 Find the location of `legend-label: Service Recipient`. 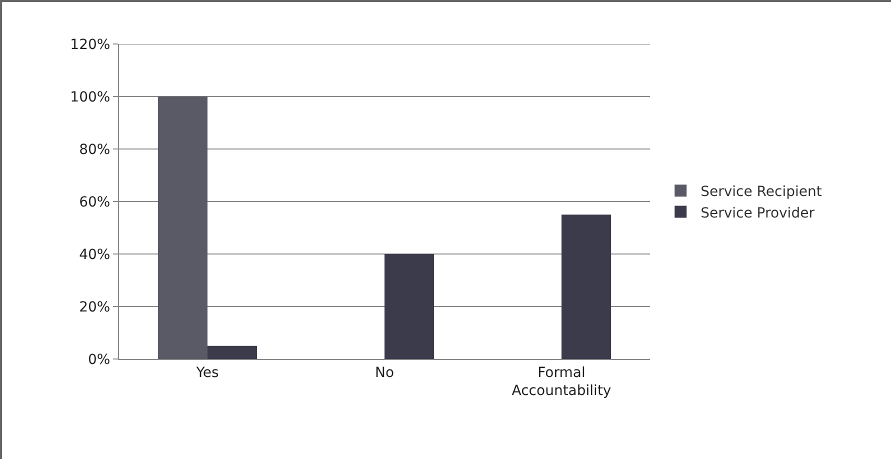

legend-label: Service Recipient is located at coordinates (761, 192).